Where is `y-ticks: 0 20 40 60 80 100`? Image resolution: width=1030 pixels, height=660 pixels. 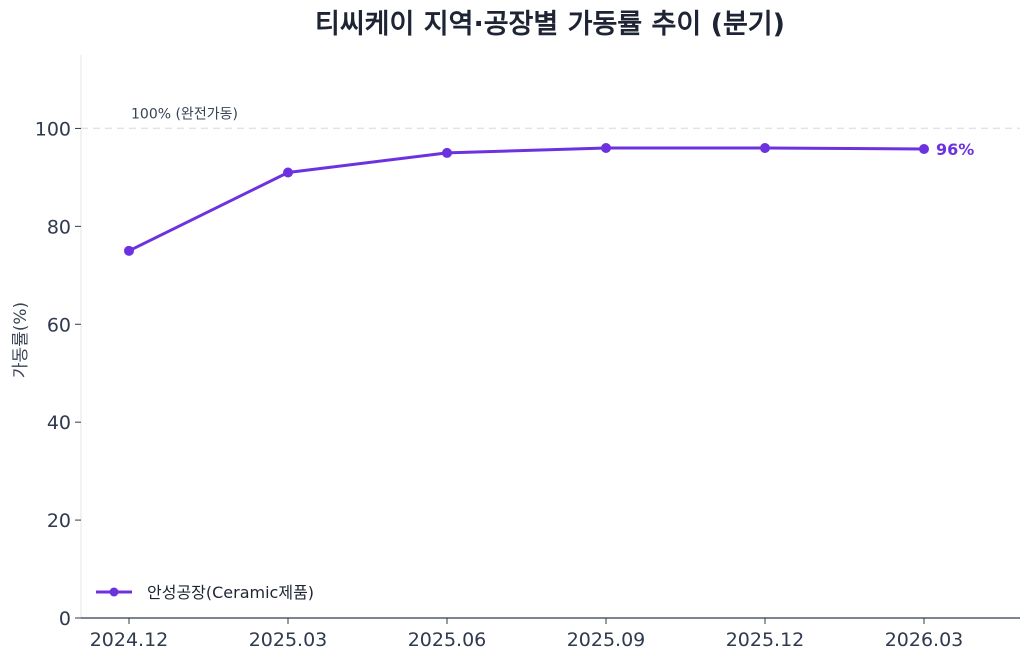
y-ticks: 0 20 40 60 80 100 is located at coordinates (58, 374).